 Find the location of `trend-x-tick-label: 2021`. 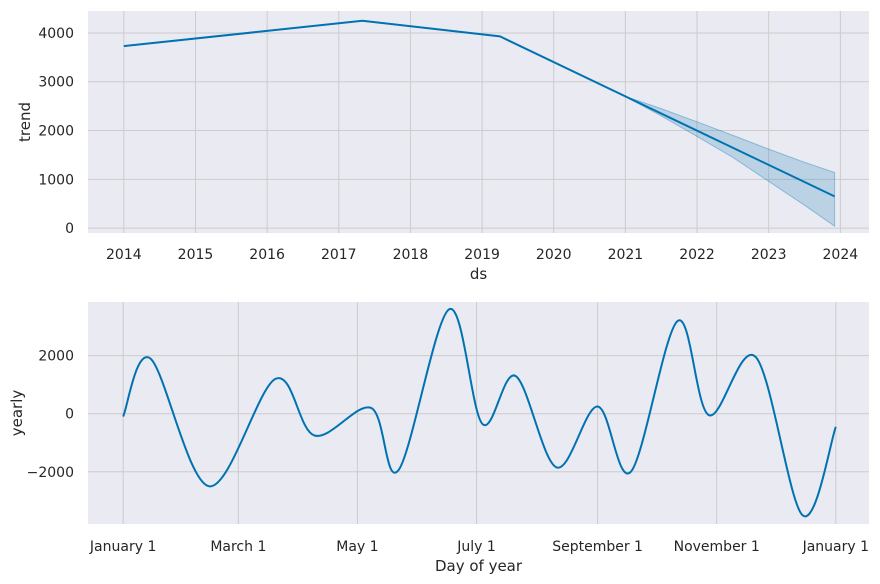

trend-x-tick-label: 2021 is located at coordinates (626, 255).